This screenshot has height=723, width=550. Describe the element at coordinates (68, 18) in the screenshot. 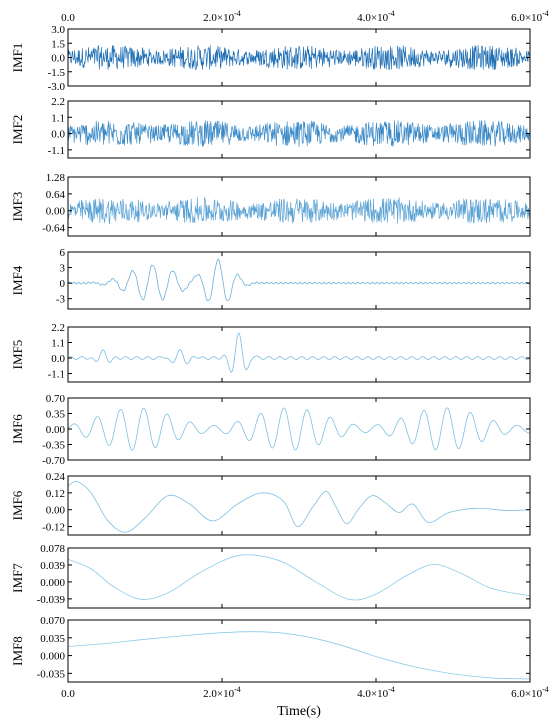

I see `top-x-tick-label: 0.0` at that location.